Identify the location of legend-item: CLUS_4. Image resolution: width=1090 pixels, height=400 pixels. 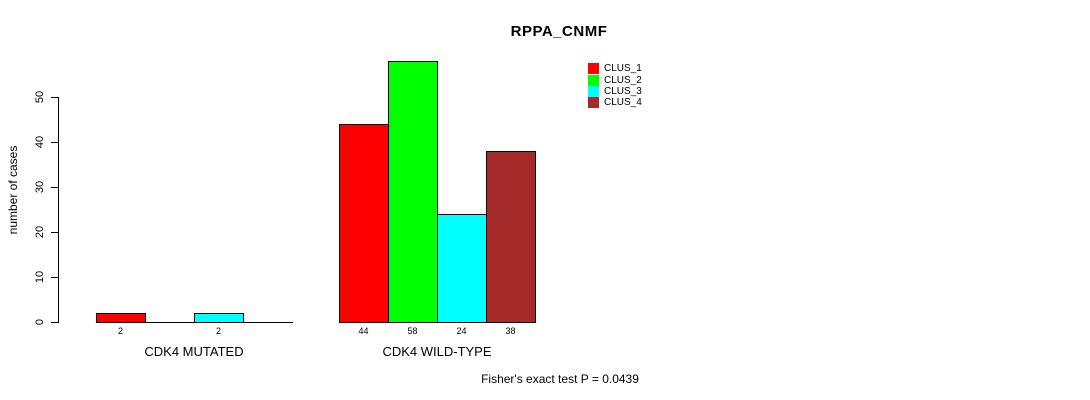
(615, 103).